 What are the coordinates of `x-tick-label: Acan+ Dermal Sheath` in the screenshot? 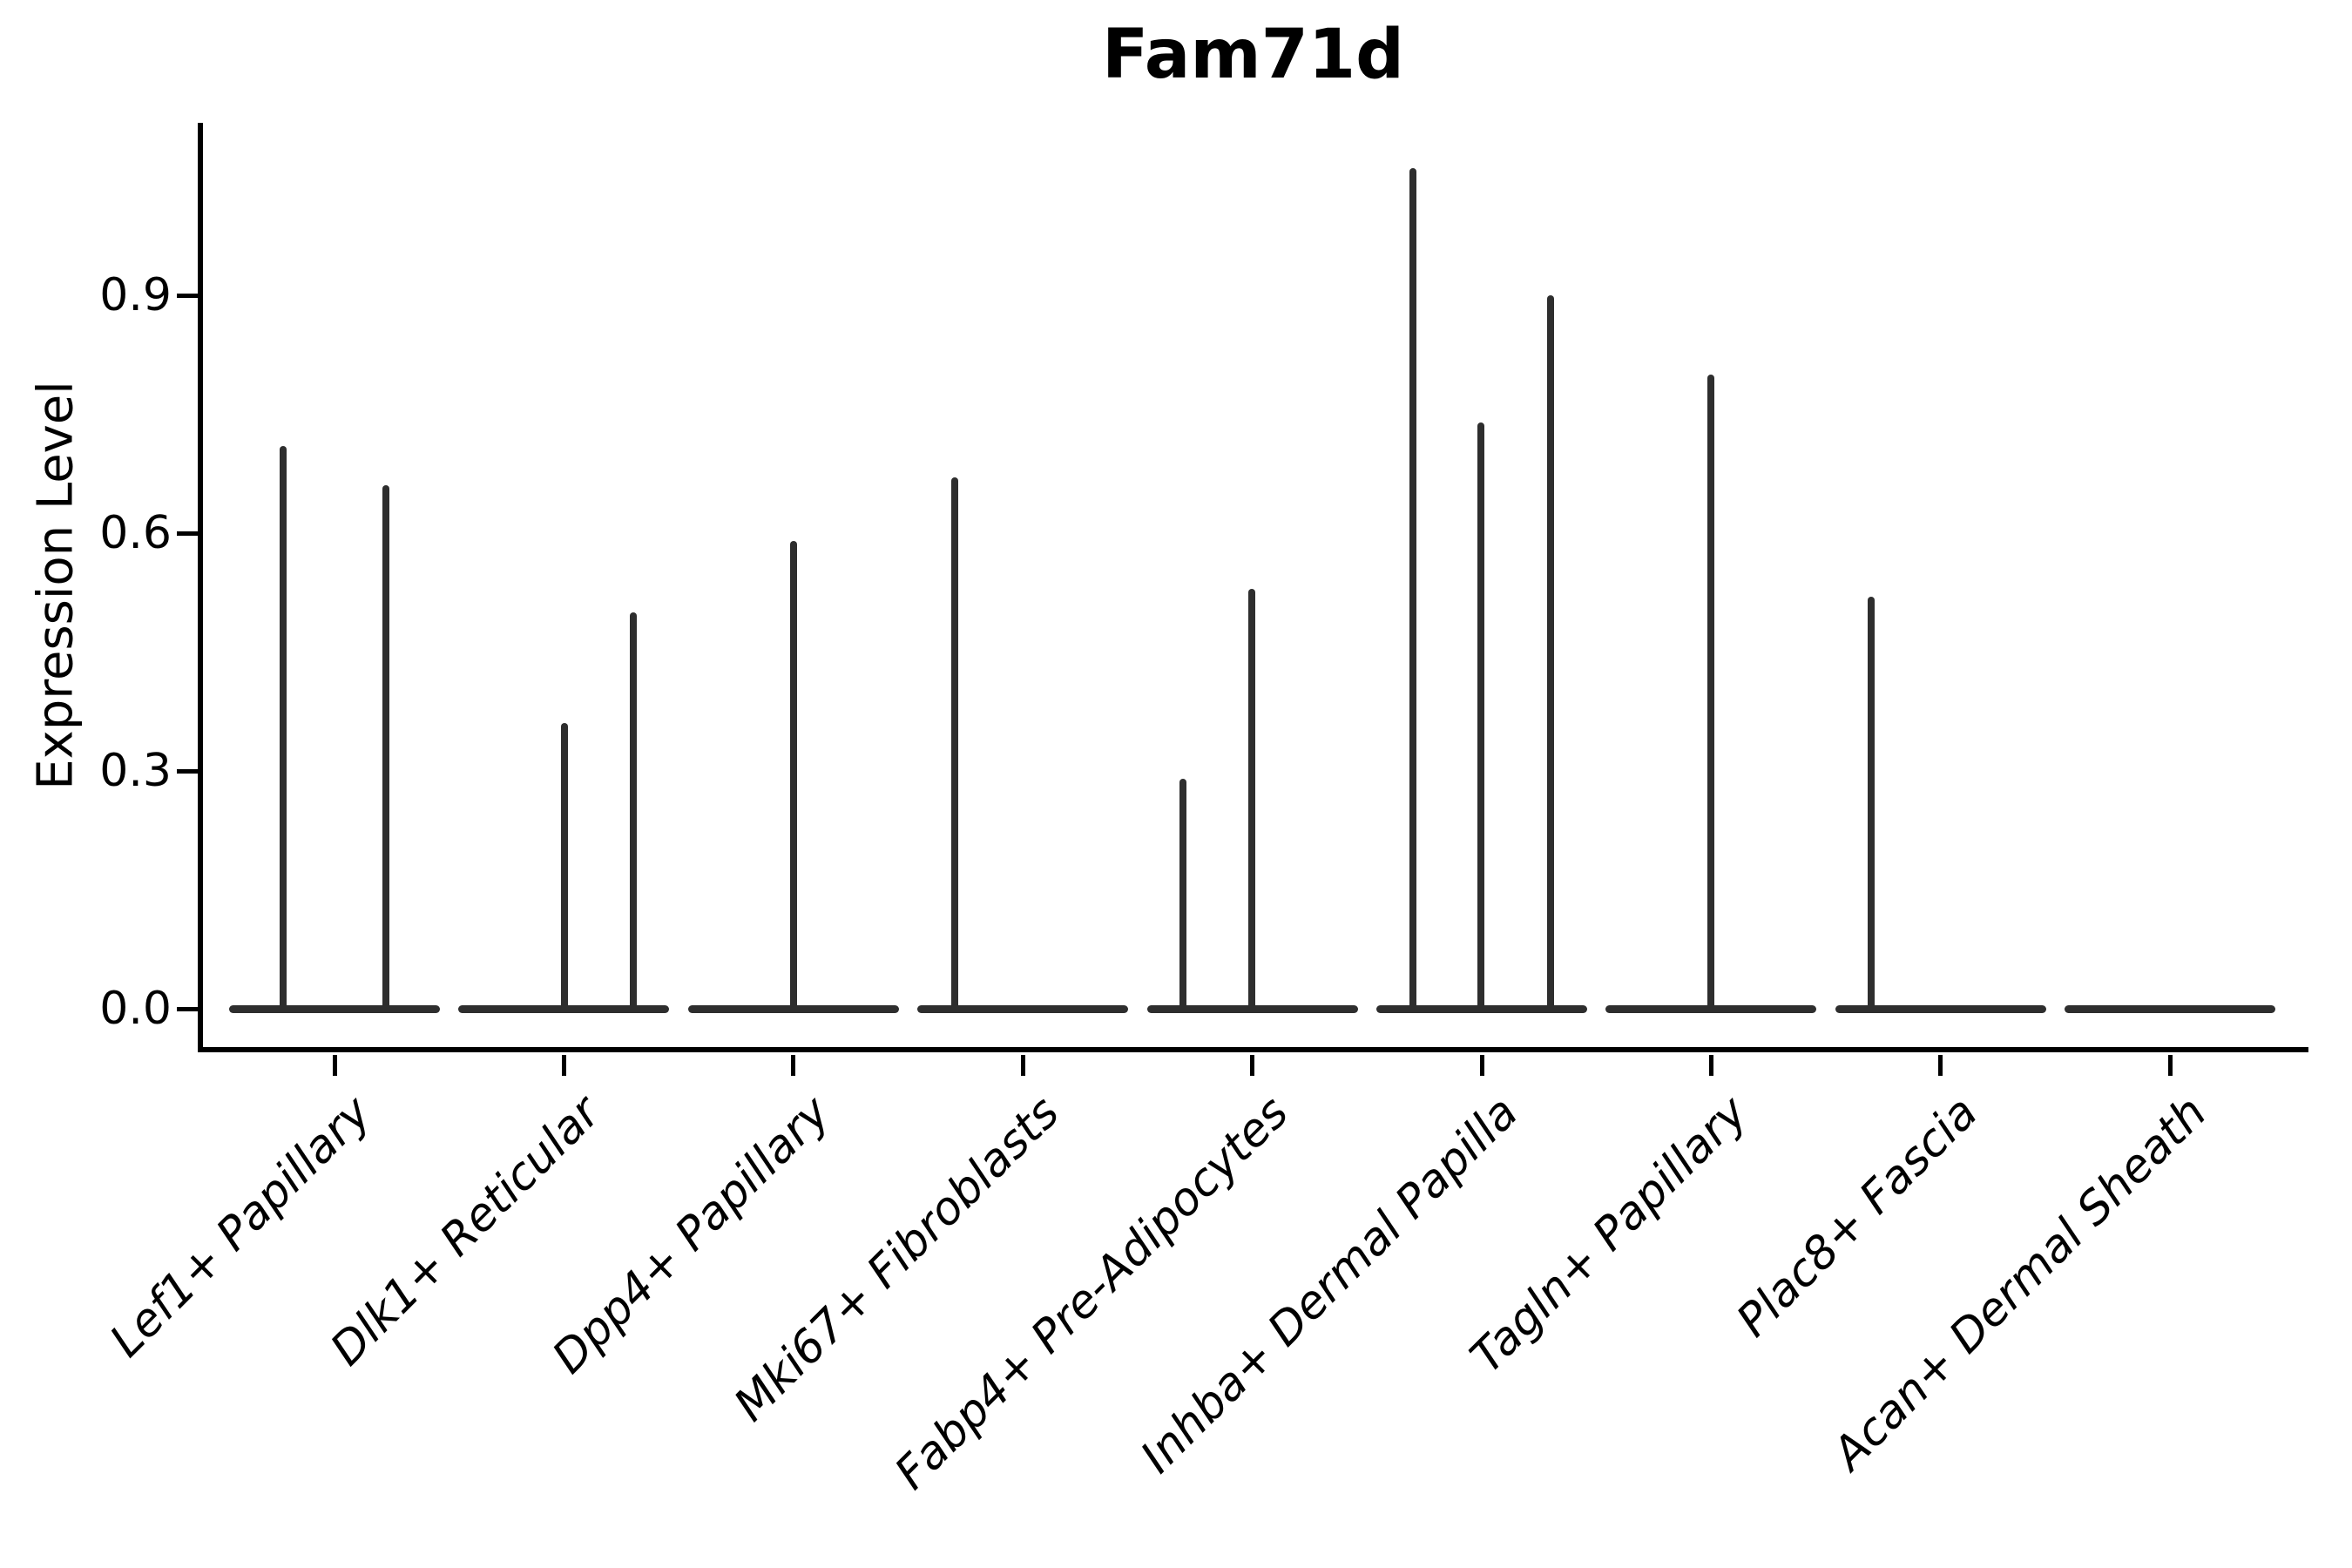 It's located at (2019, 1283).